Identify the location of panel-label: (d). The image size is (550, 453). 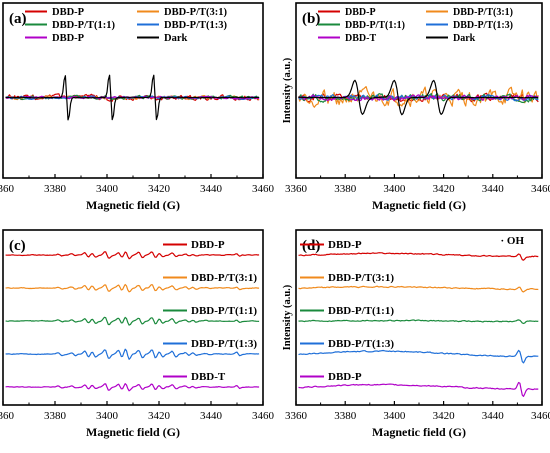
(311, 246).